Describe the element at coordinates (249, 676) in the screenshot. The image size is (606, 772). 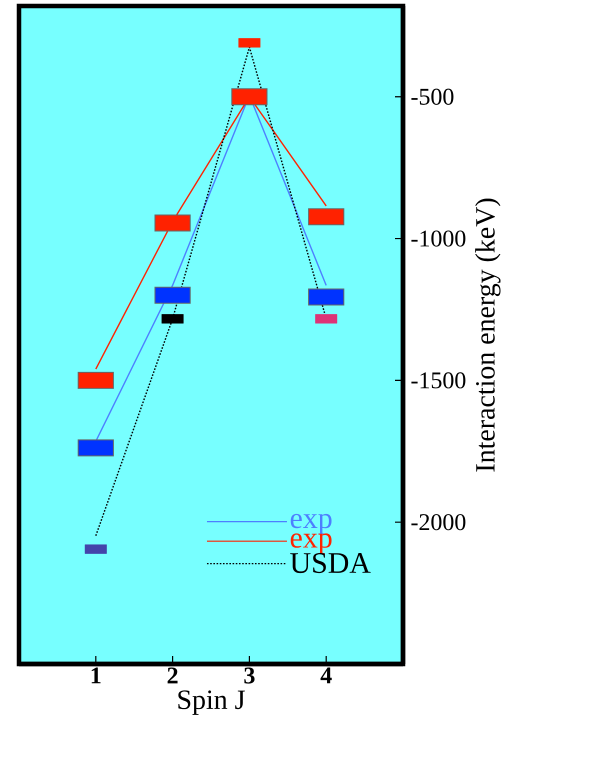
I see `x-tick-label: 3` at that location.